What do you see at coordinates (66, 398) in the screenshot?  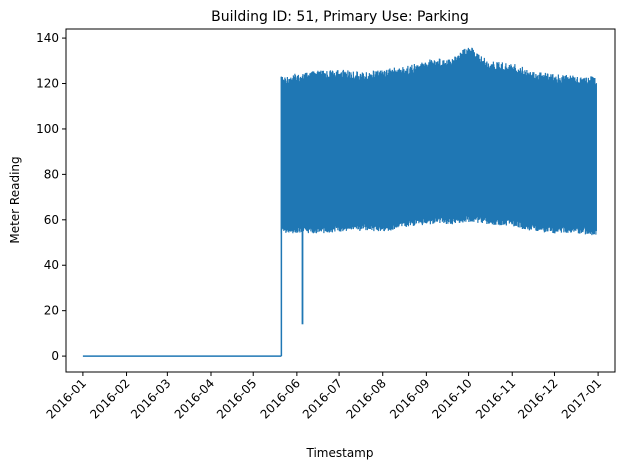 I see `x-tick-label: 2016-01` at bounding box center [66, 398].